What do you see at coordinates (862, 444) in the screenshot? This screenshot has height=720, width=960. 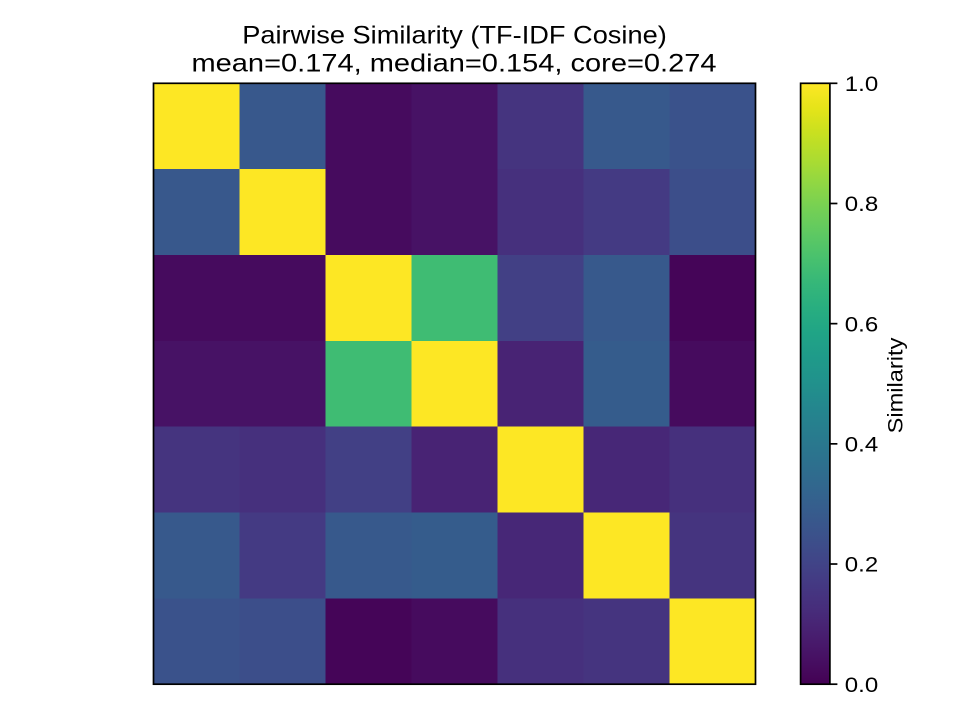 I see `svg-text: 0.4` at bounding box center [862, 444].